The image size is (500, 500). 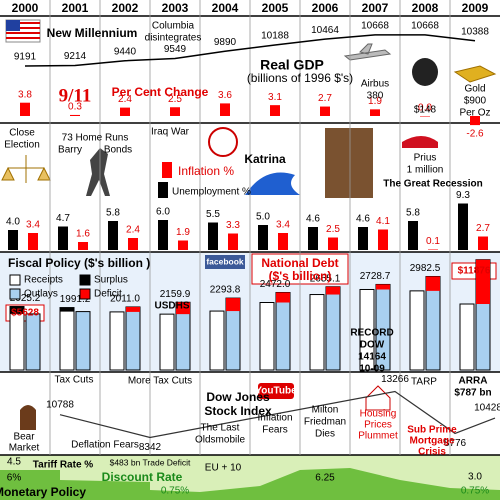 What do you see at coordinates (425, 158) in the screenshot?
I see `event-label: Prius` at bounding box center [425, 158].